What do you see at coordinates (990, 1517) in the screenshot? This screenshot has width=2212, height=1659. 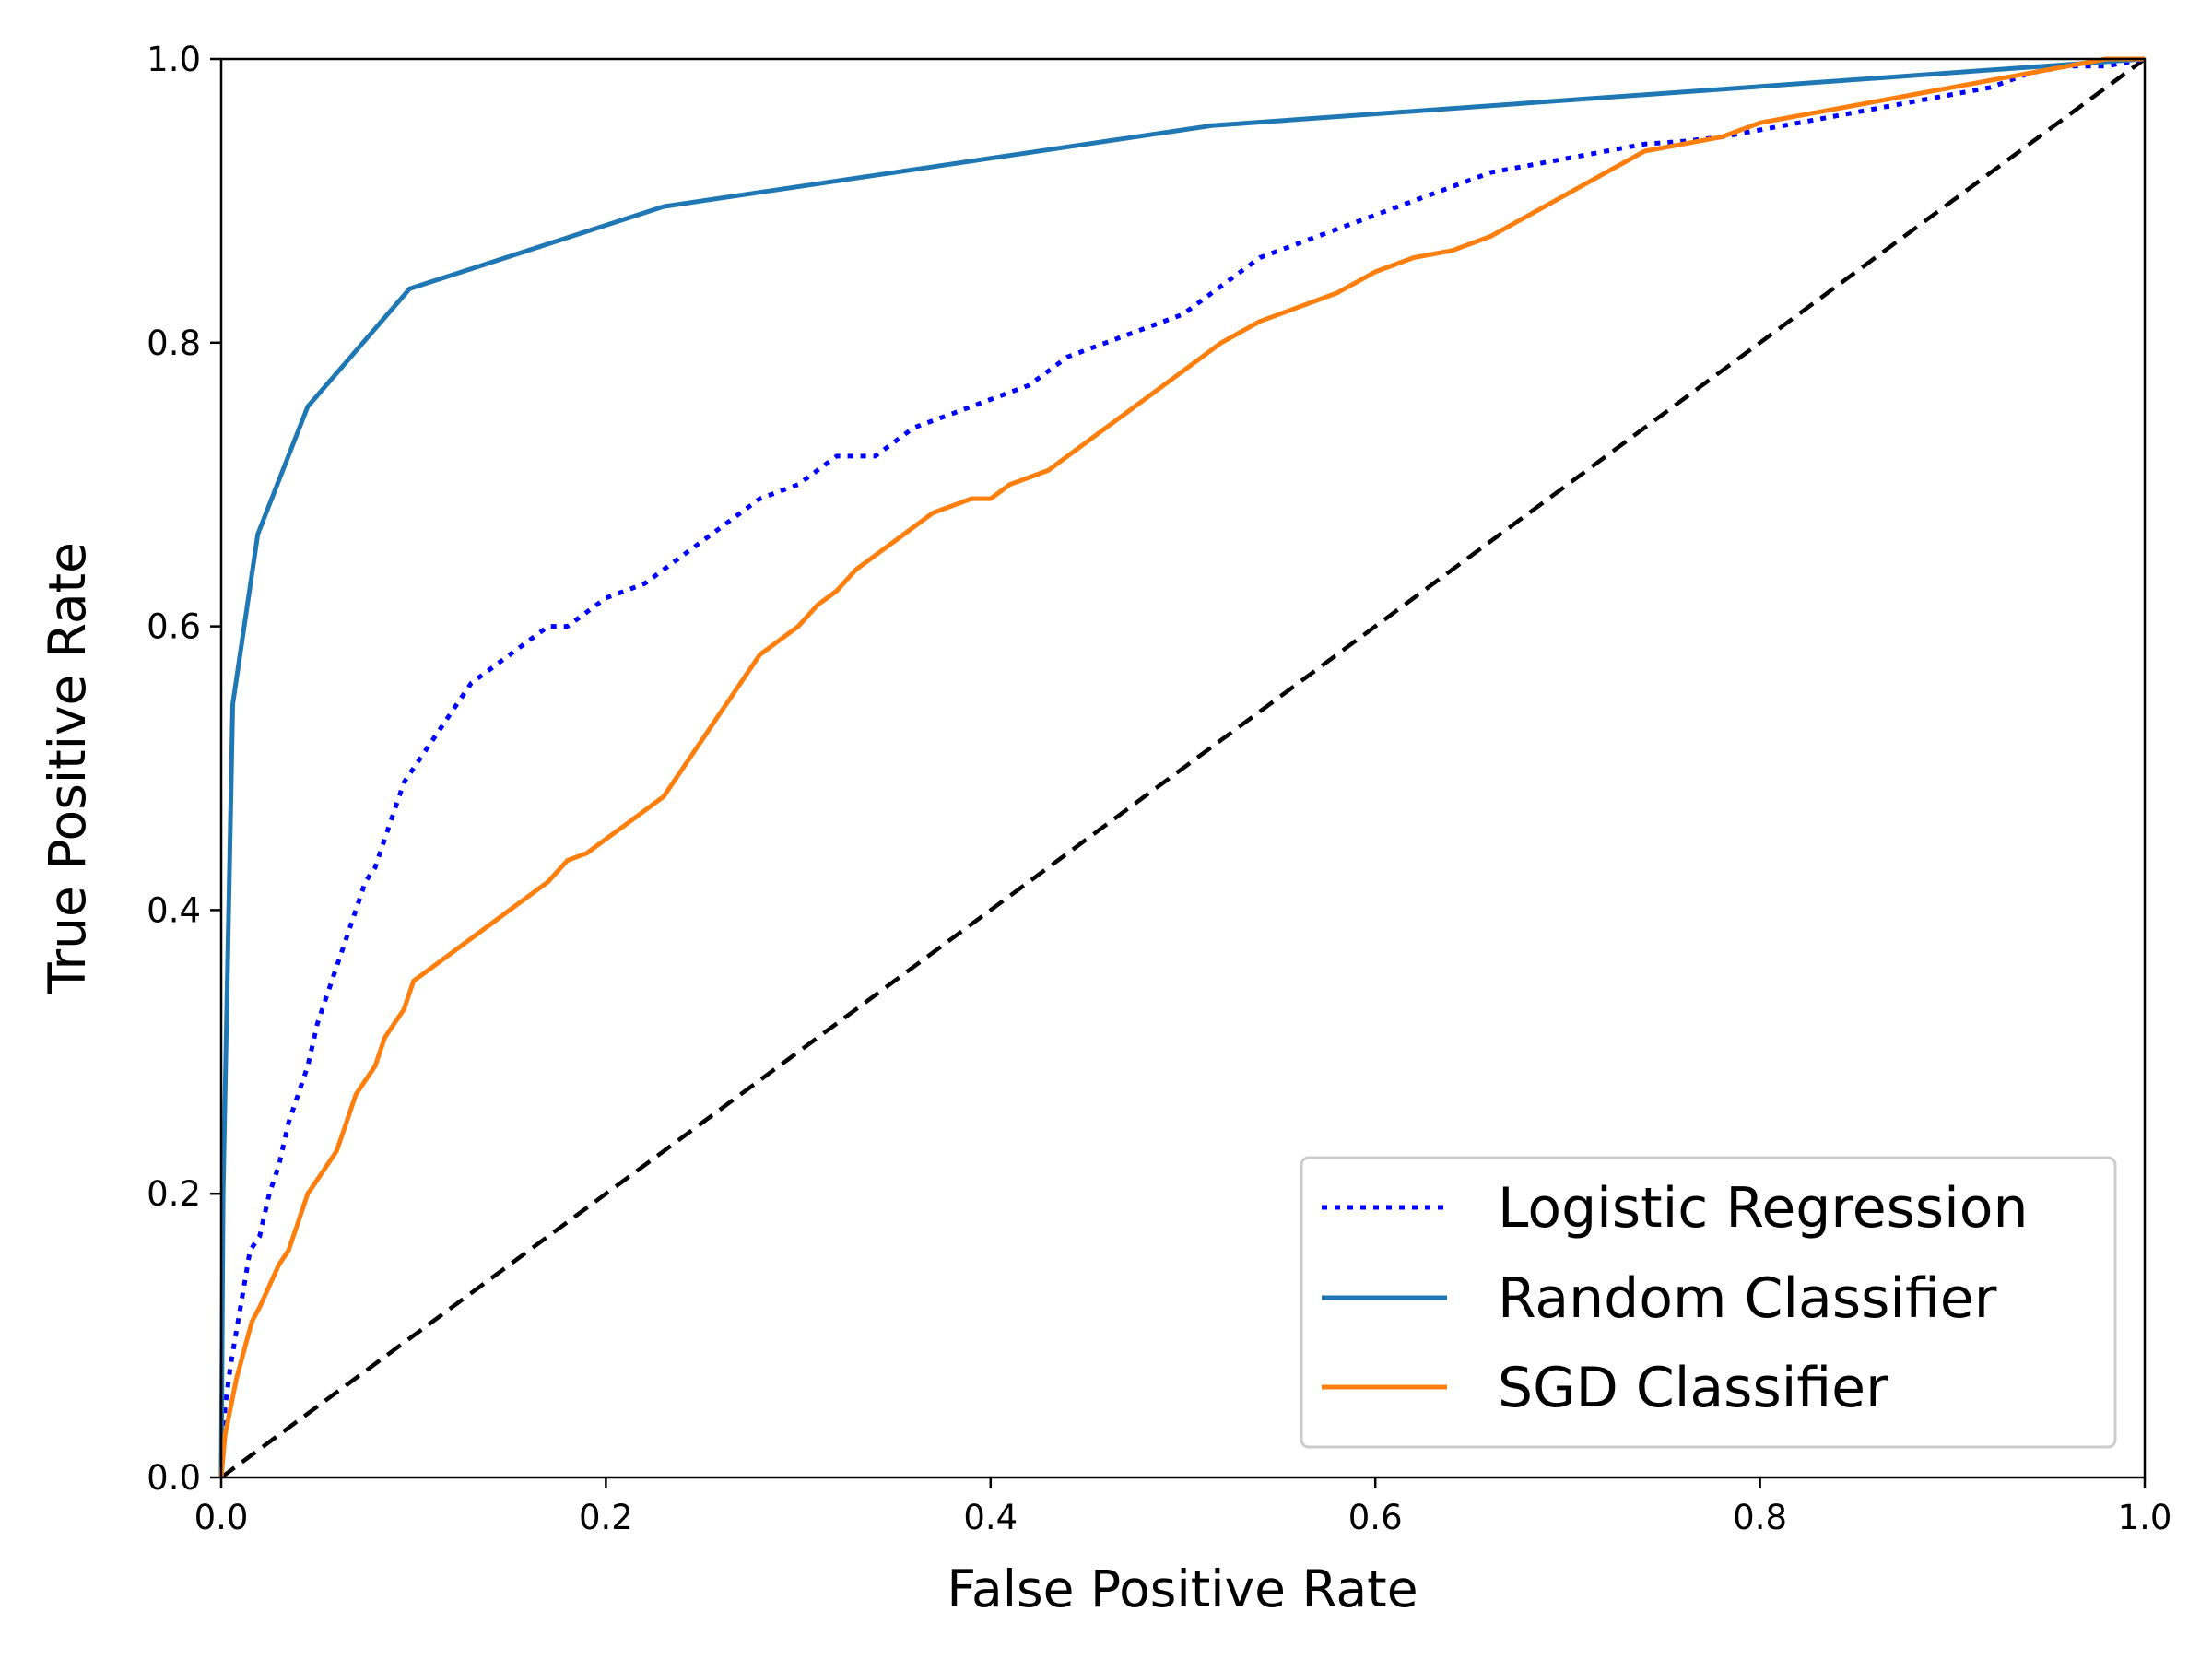 I see `x-tick-label: 0.4` at bounding box center [990, 1517].